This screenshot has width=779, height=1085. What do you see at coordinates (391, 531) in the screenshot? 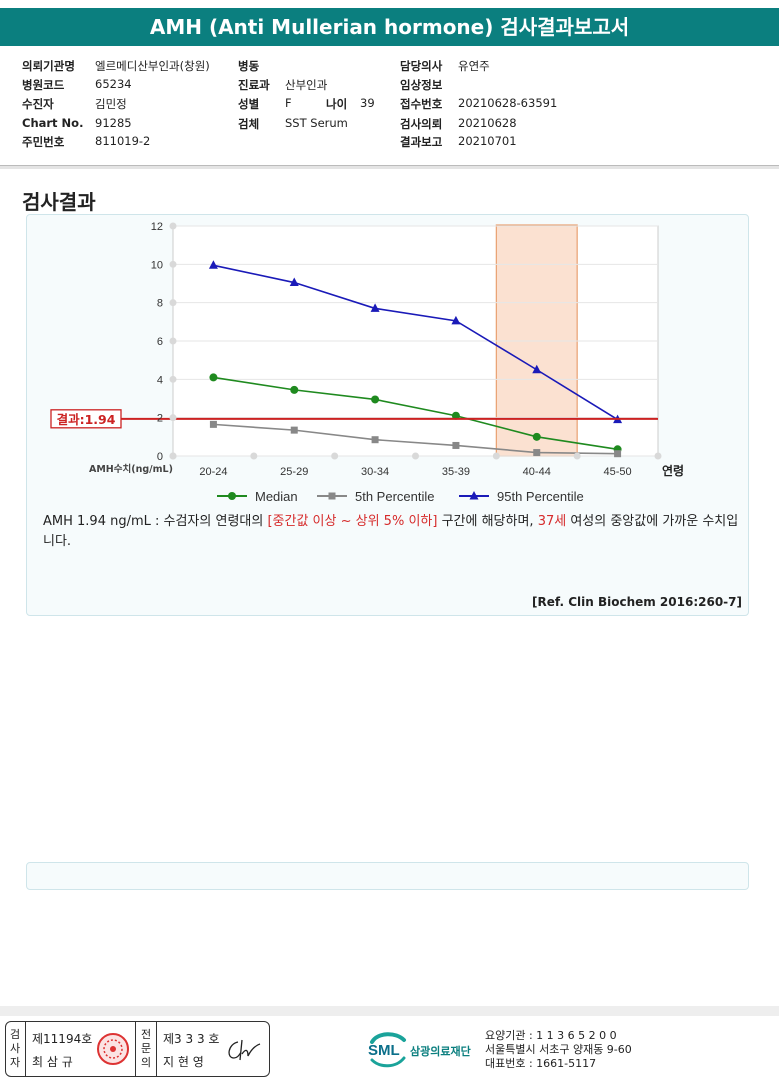
I see `desc-text-3: 여성의 중앙값에 가까운 수치입니다.` at bounding box center [391, 531].